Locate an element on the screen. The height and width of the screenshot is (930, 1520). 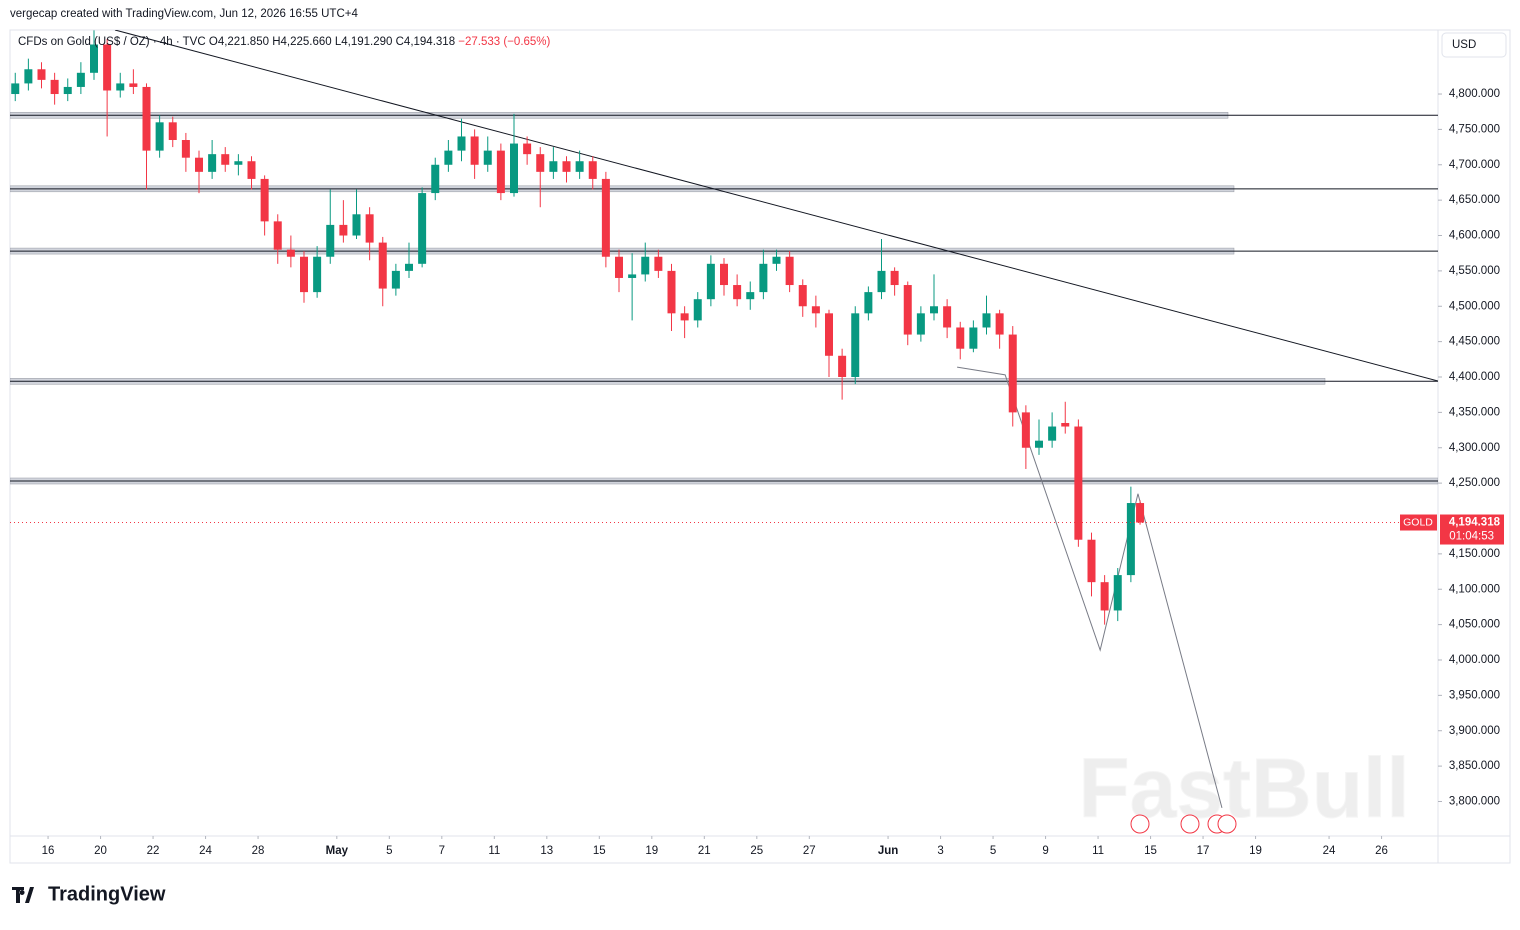
x-tick-label: 5 is located at coordinates (993, 851).